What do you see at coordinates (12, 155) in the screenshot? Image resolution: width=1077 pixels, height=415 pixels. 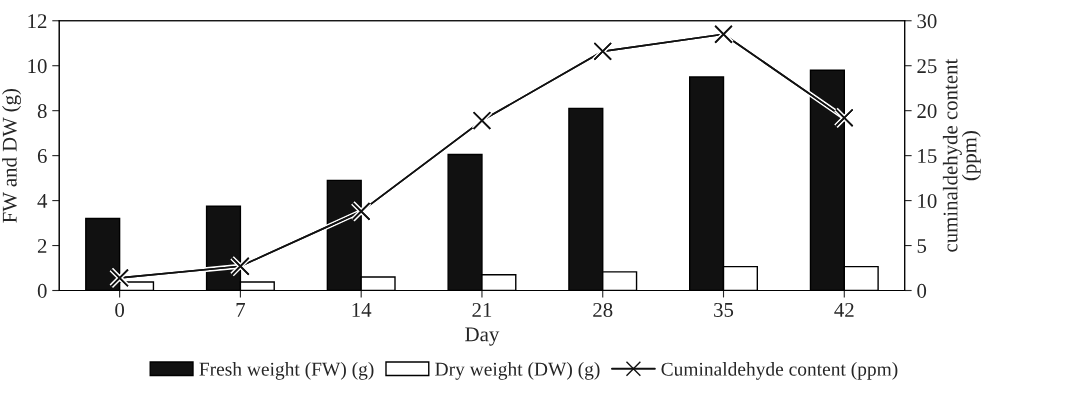 I see `y-axis-title: FW and DW (g)` at bounding box center [12, 155].